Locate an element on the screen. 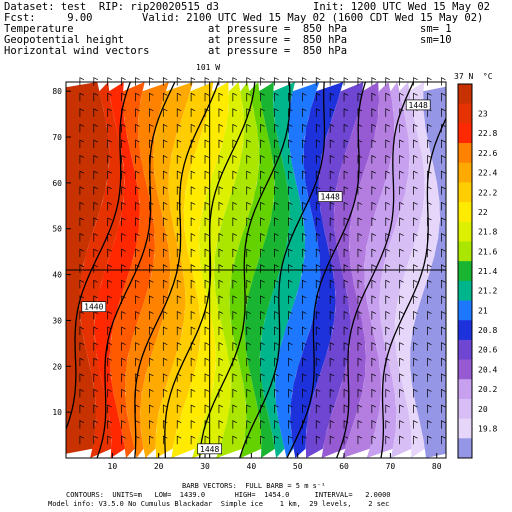 Image resolution: width=512 pixels, height=512 pixels. x-tick-label: 20 is located at coordinates (159, 466).